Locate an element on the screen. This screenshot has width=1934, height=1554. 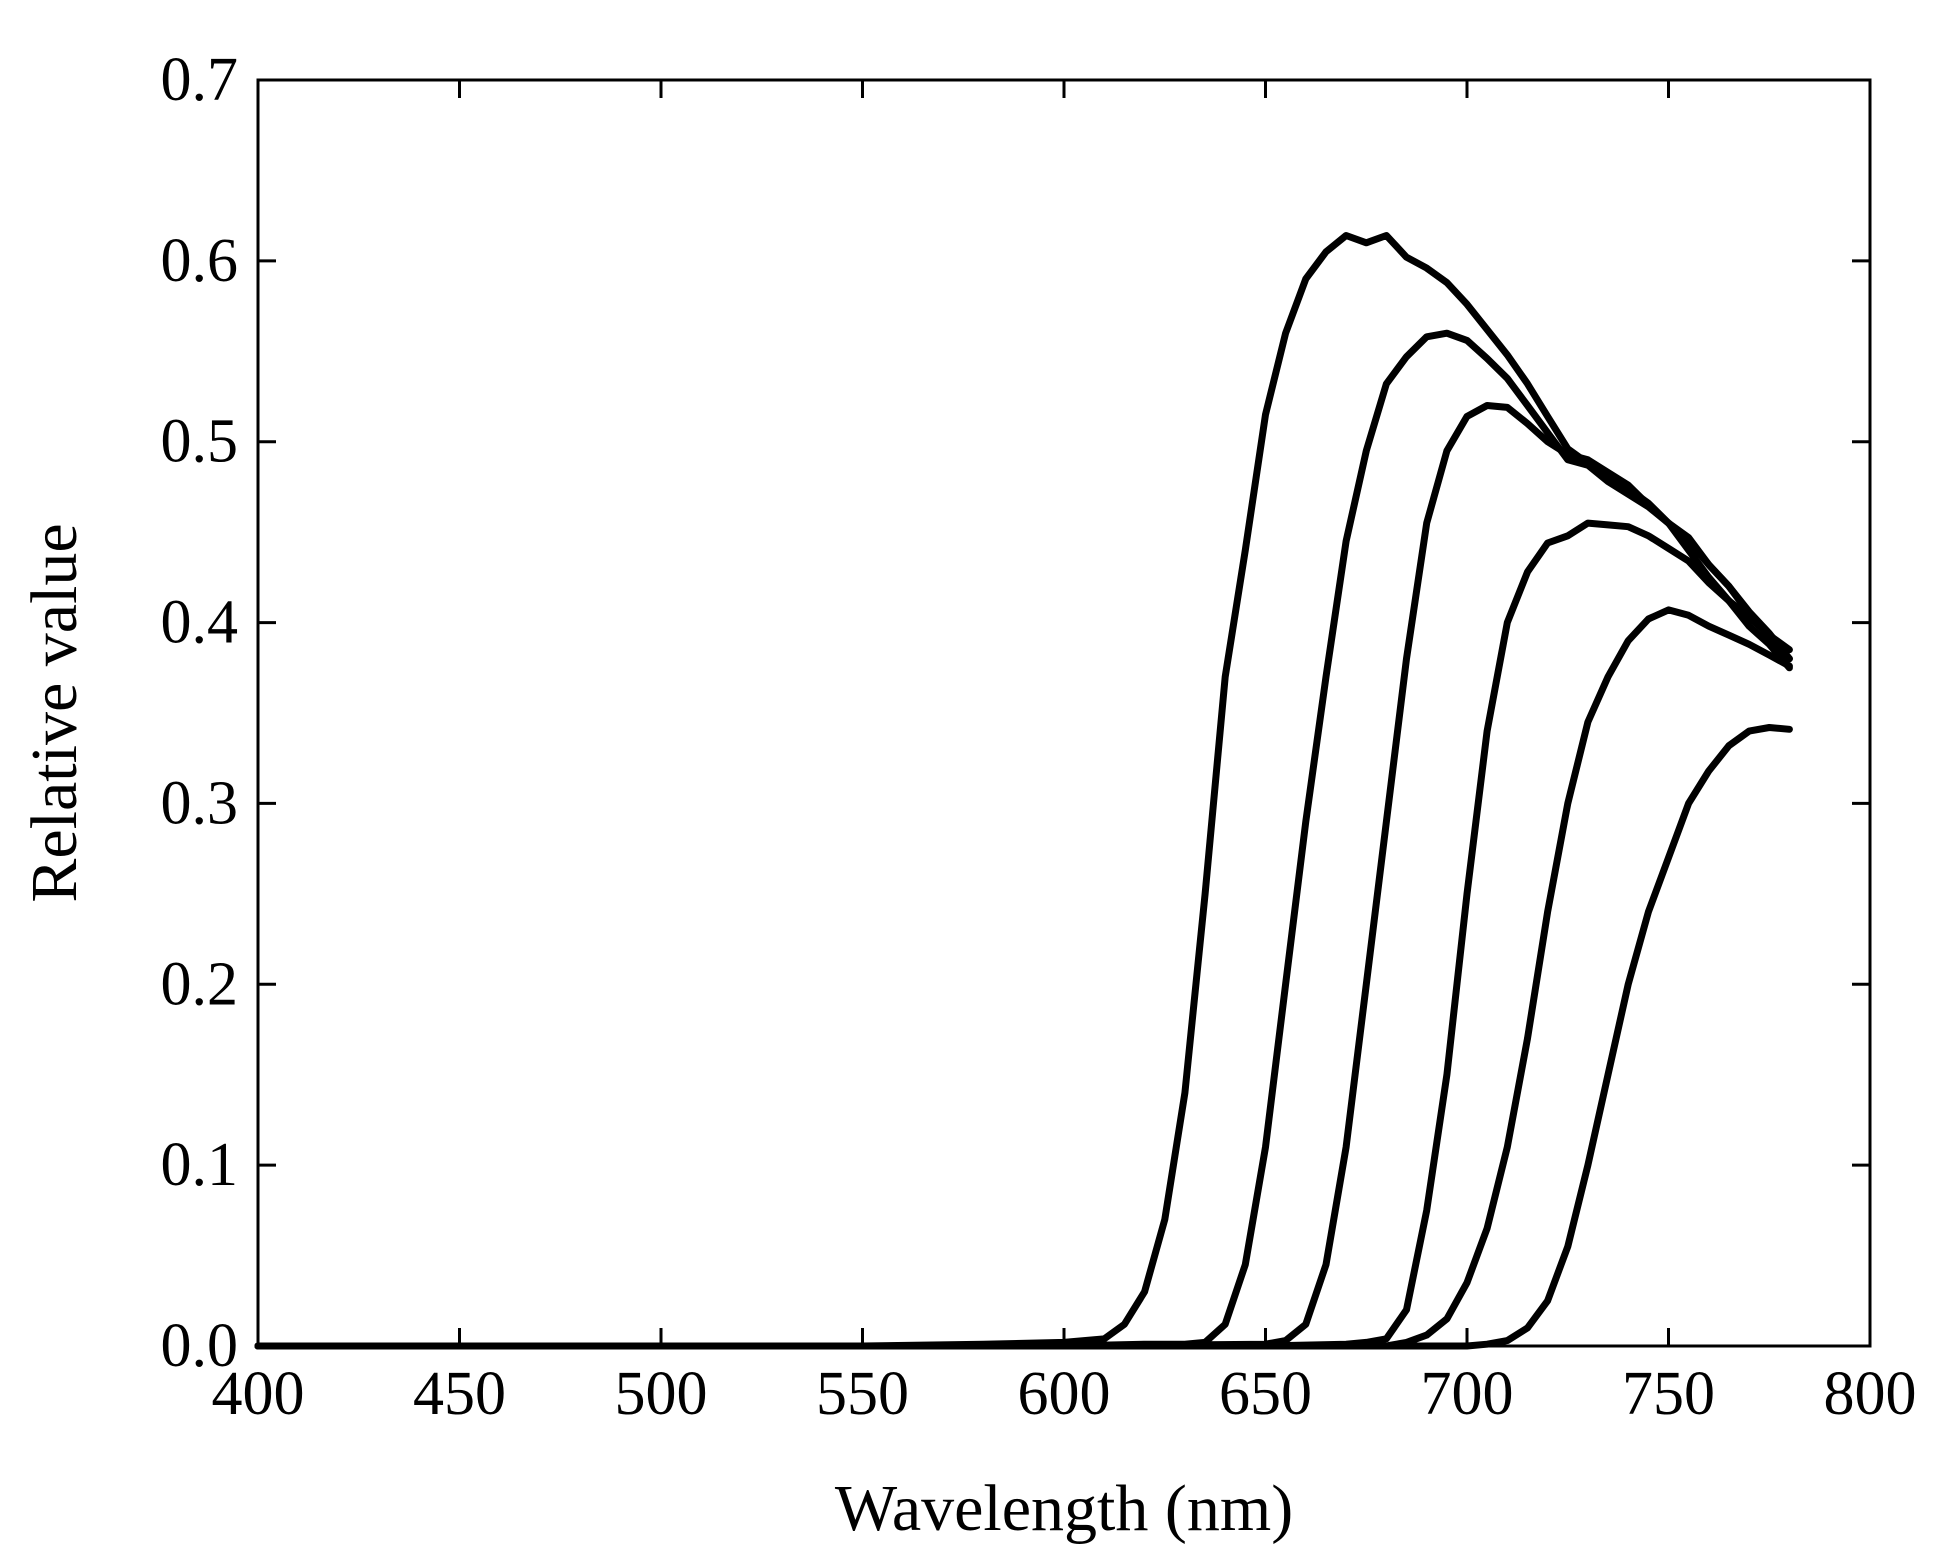
x-tick-label: 800 is located at coordinates (1870, 1394).